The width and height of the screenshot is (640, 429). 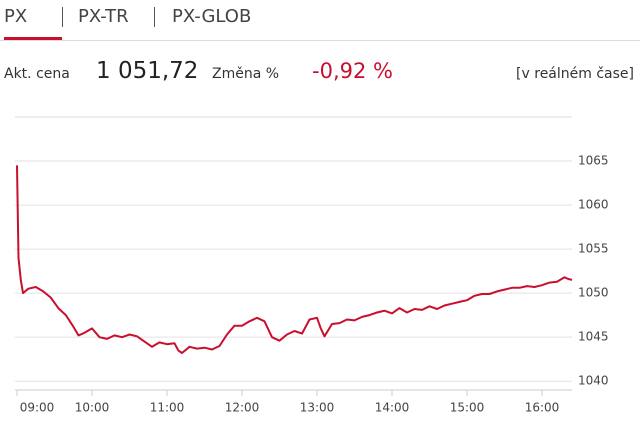 I want to click on y-tick-label: 1065, so click(x=593, y=161).